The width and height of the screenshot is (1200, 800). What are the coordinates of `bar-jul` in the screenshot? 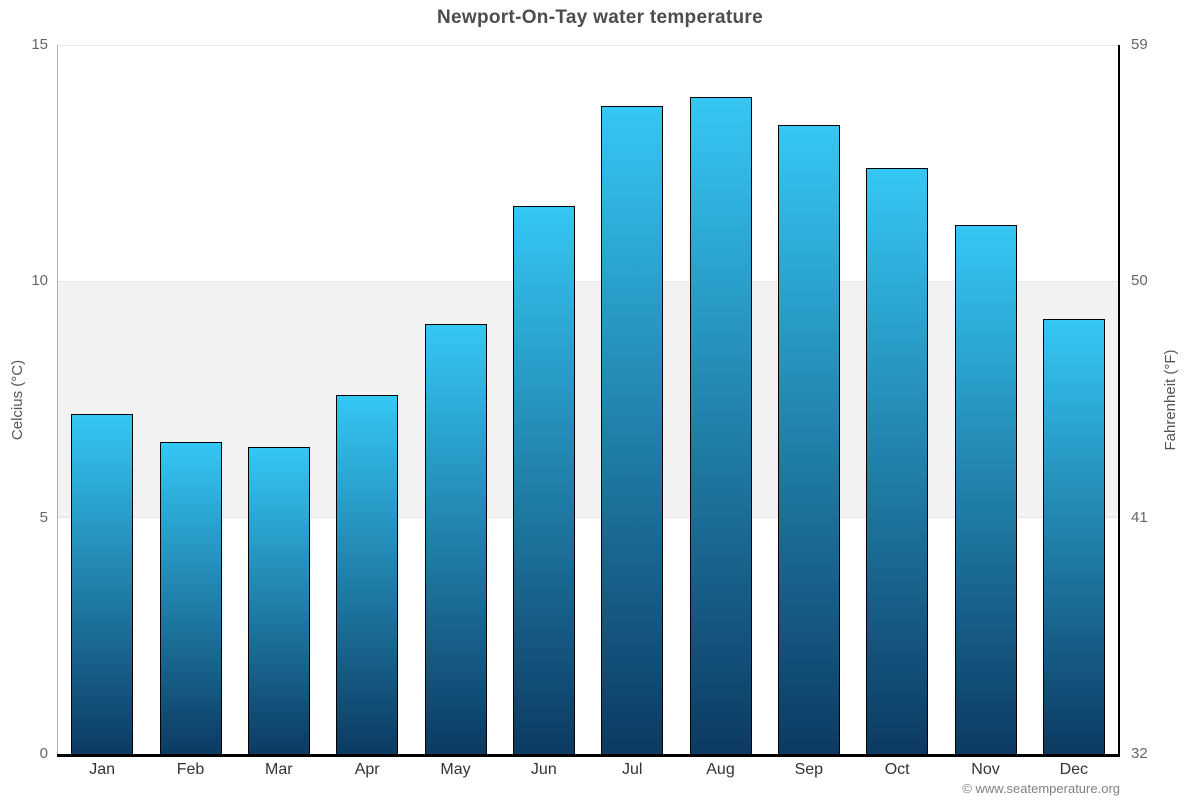 It's located at (632, 430).